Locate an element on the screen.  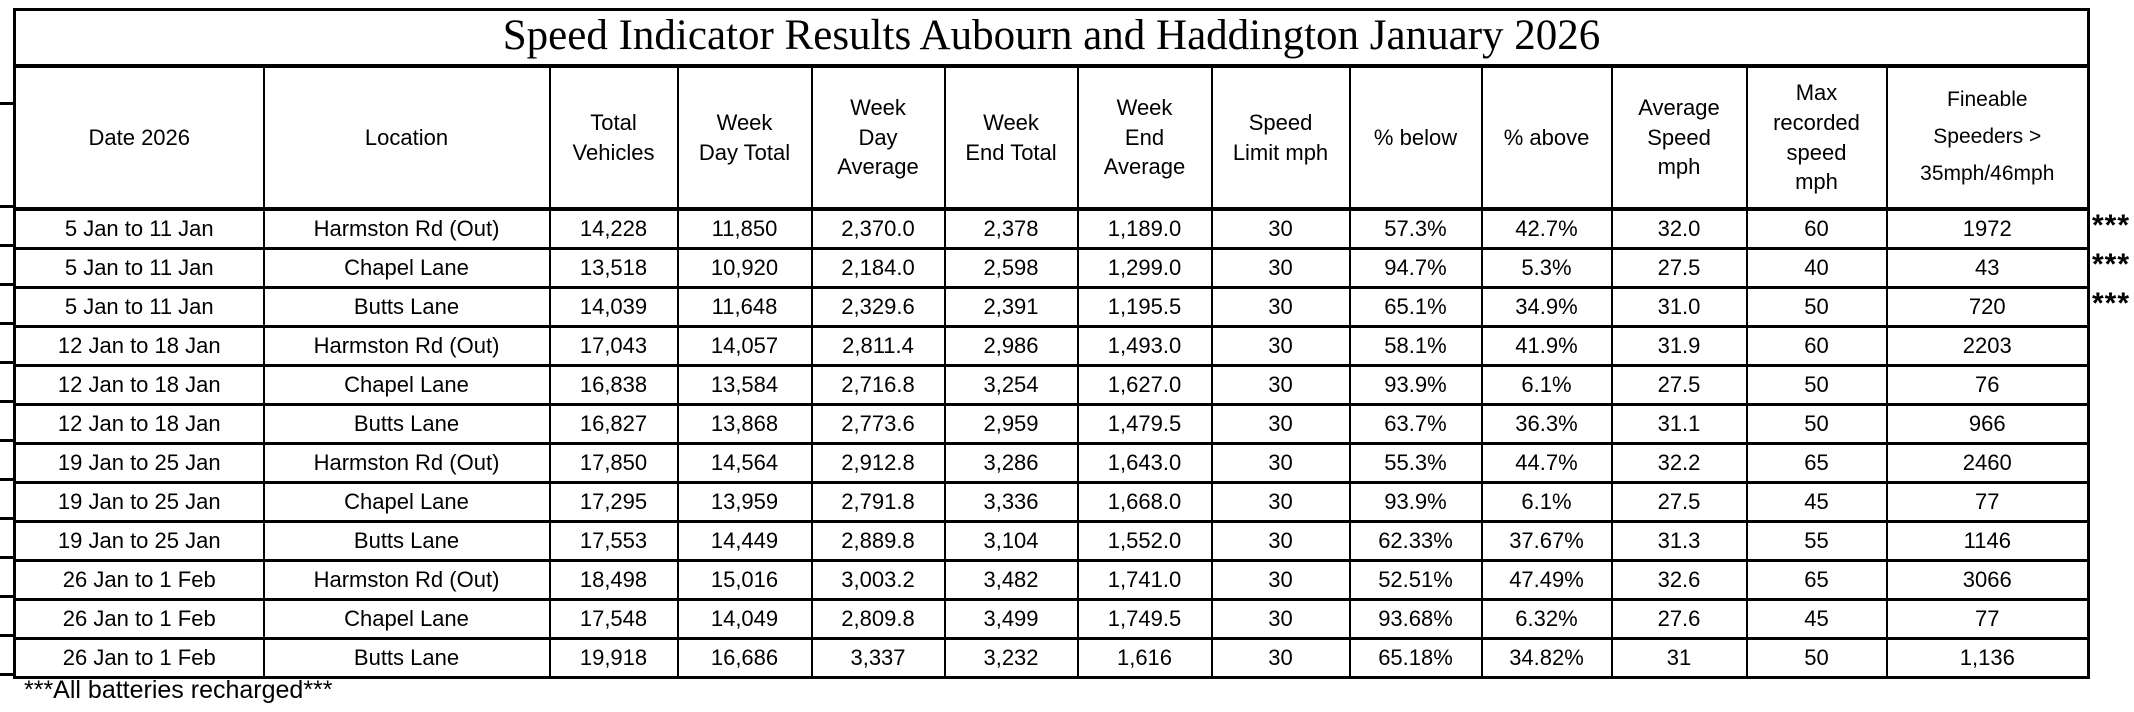
table-cell: 31 is located at coordinates (1679, 657).